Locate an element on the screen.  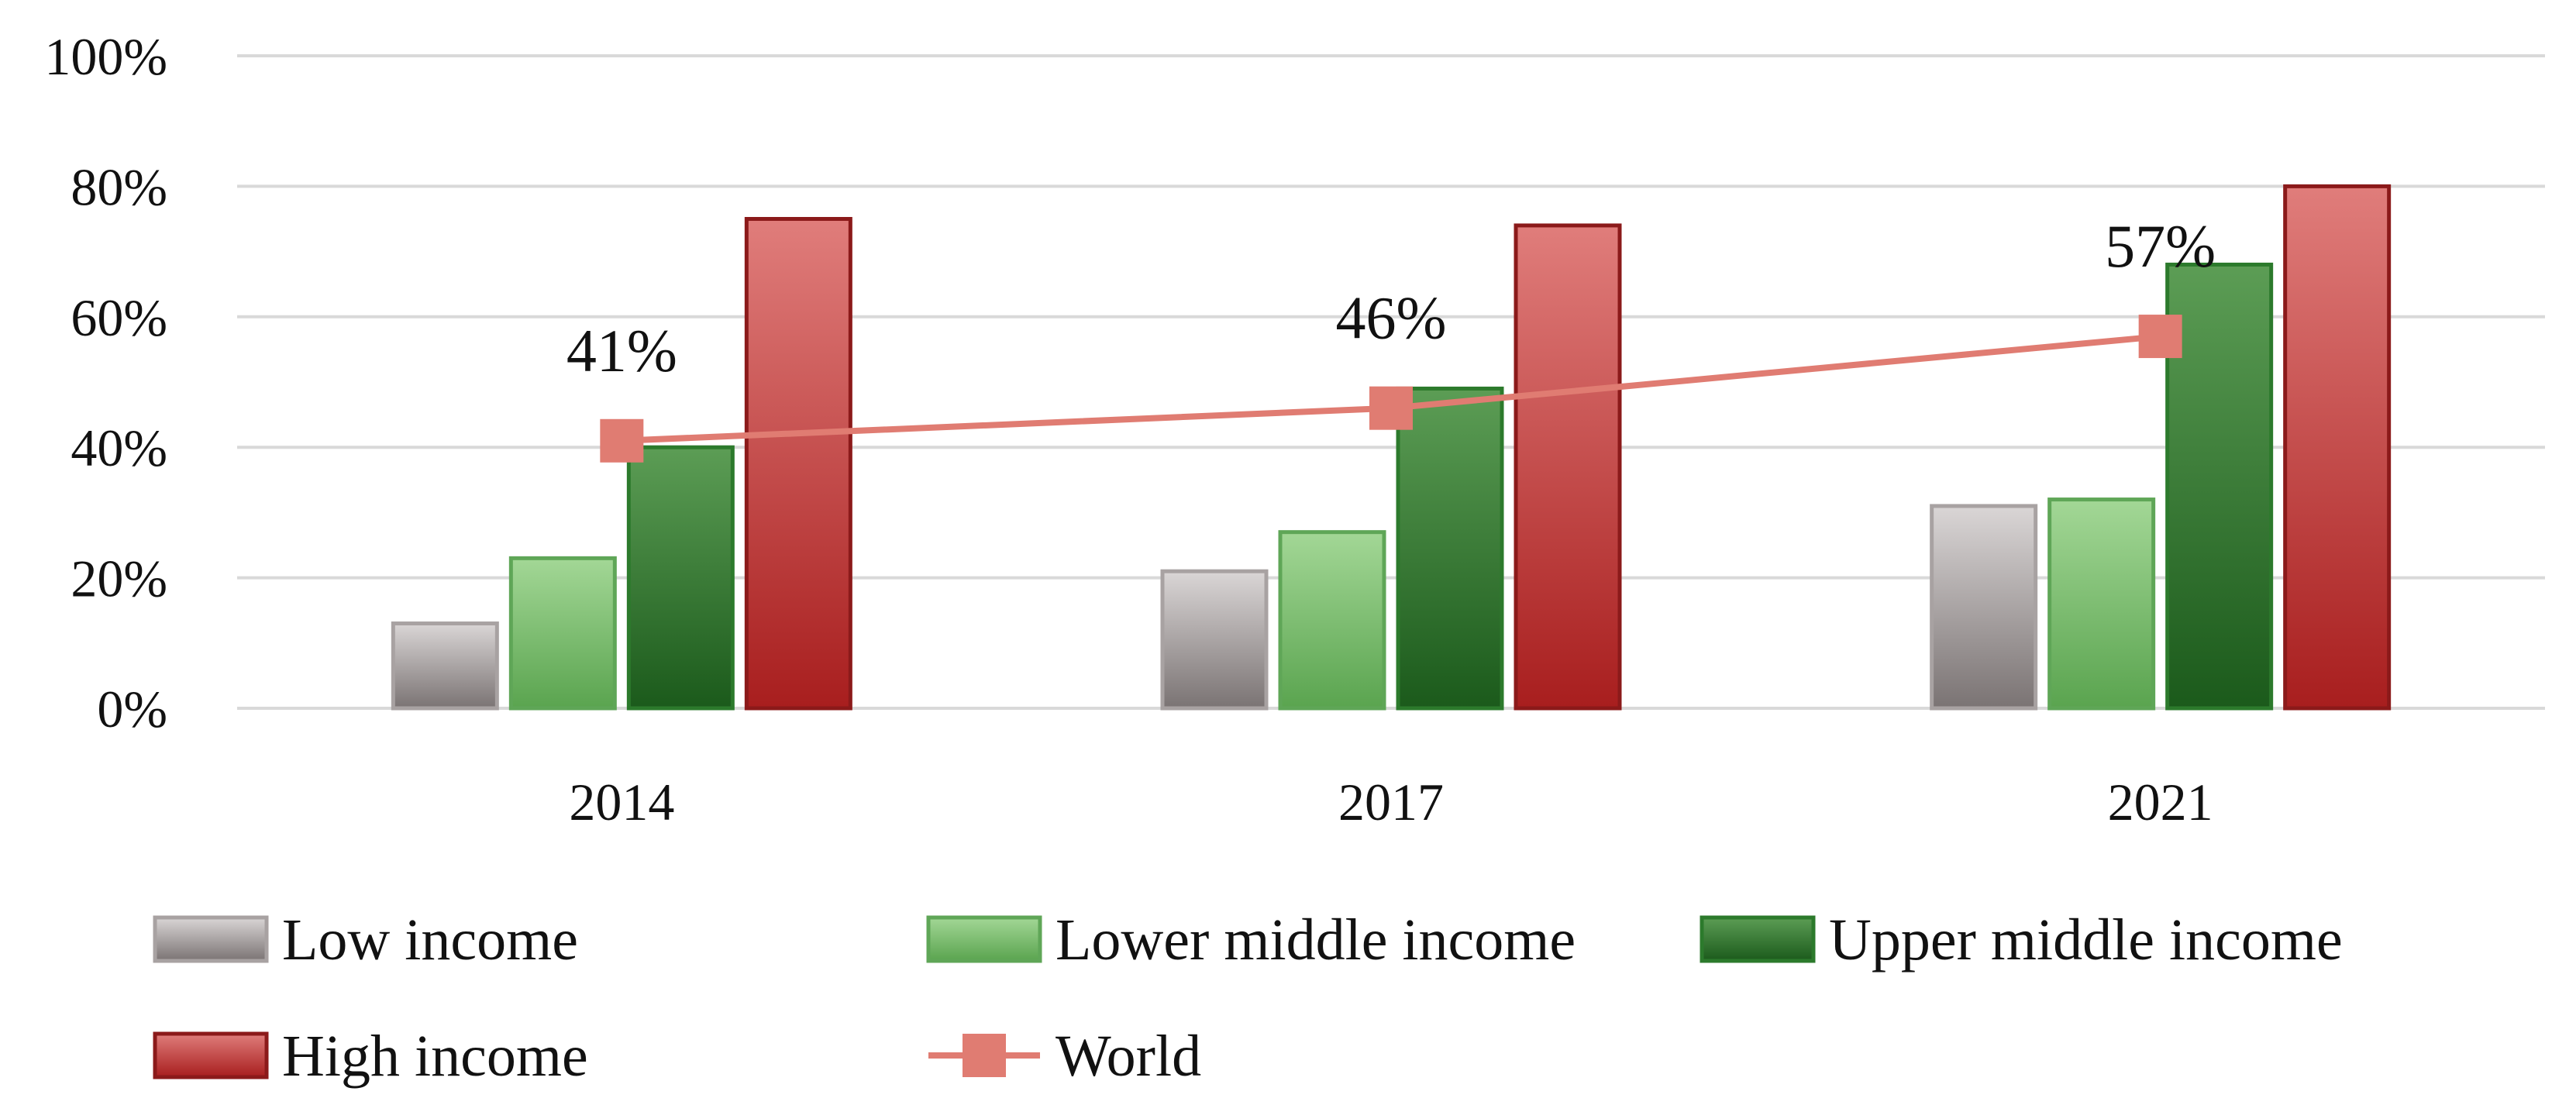
y-tick-label: 40% is located at coordinates (119, 448).